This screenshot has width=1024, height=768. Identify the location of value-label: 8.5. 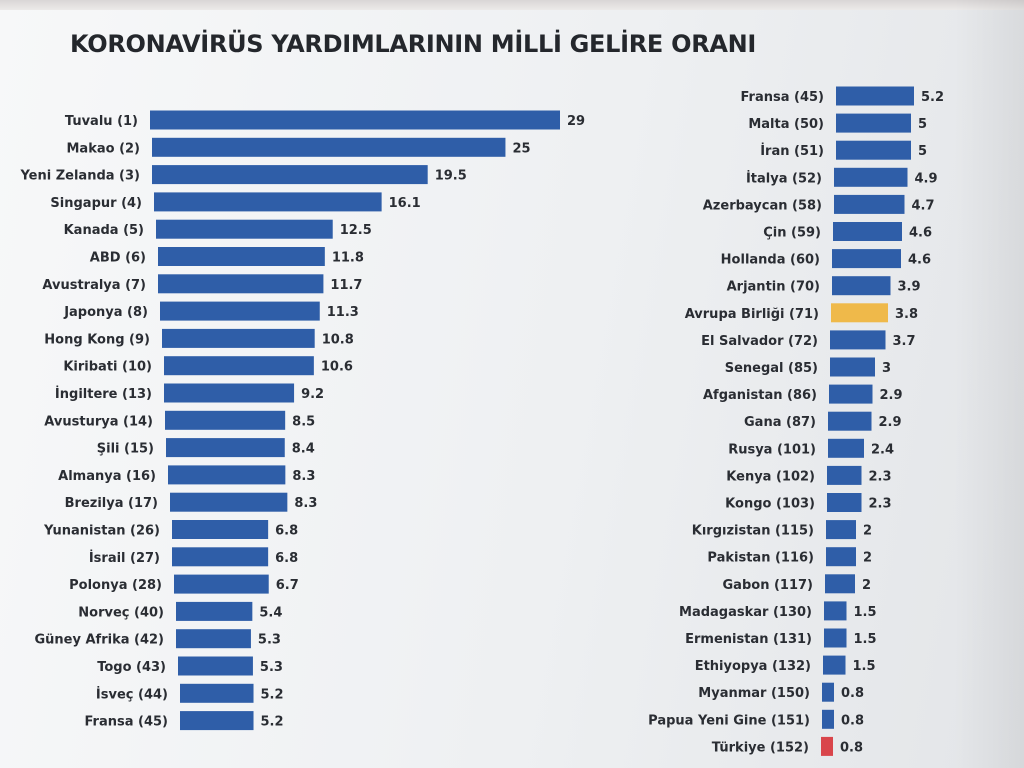
(303, 421).